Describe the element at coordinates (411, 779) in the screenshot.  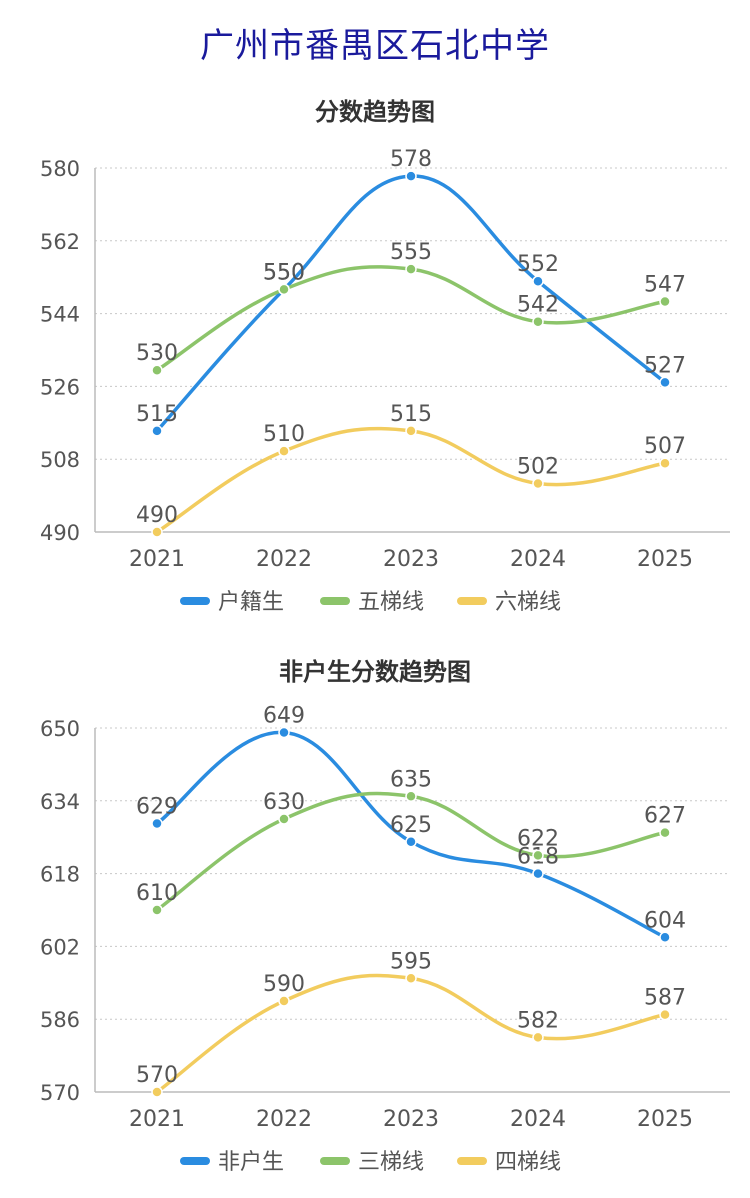
I see `data-label: 635` at that location.